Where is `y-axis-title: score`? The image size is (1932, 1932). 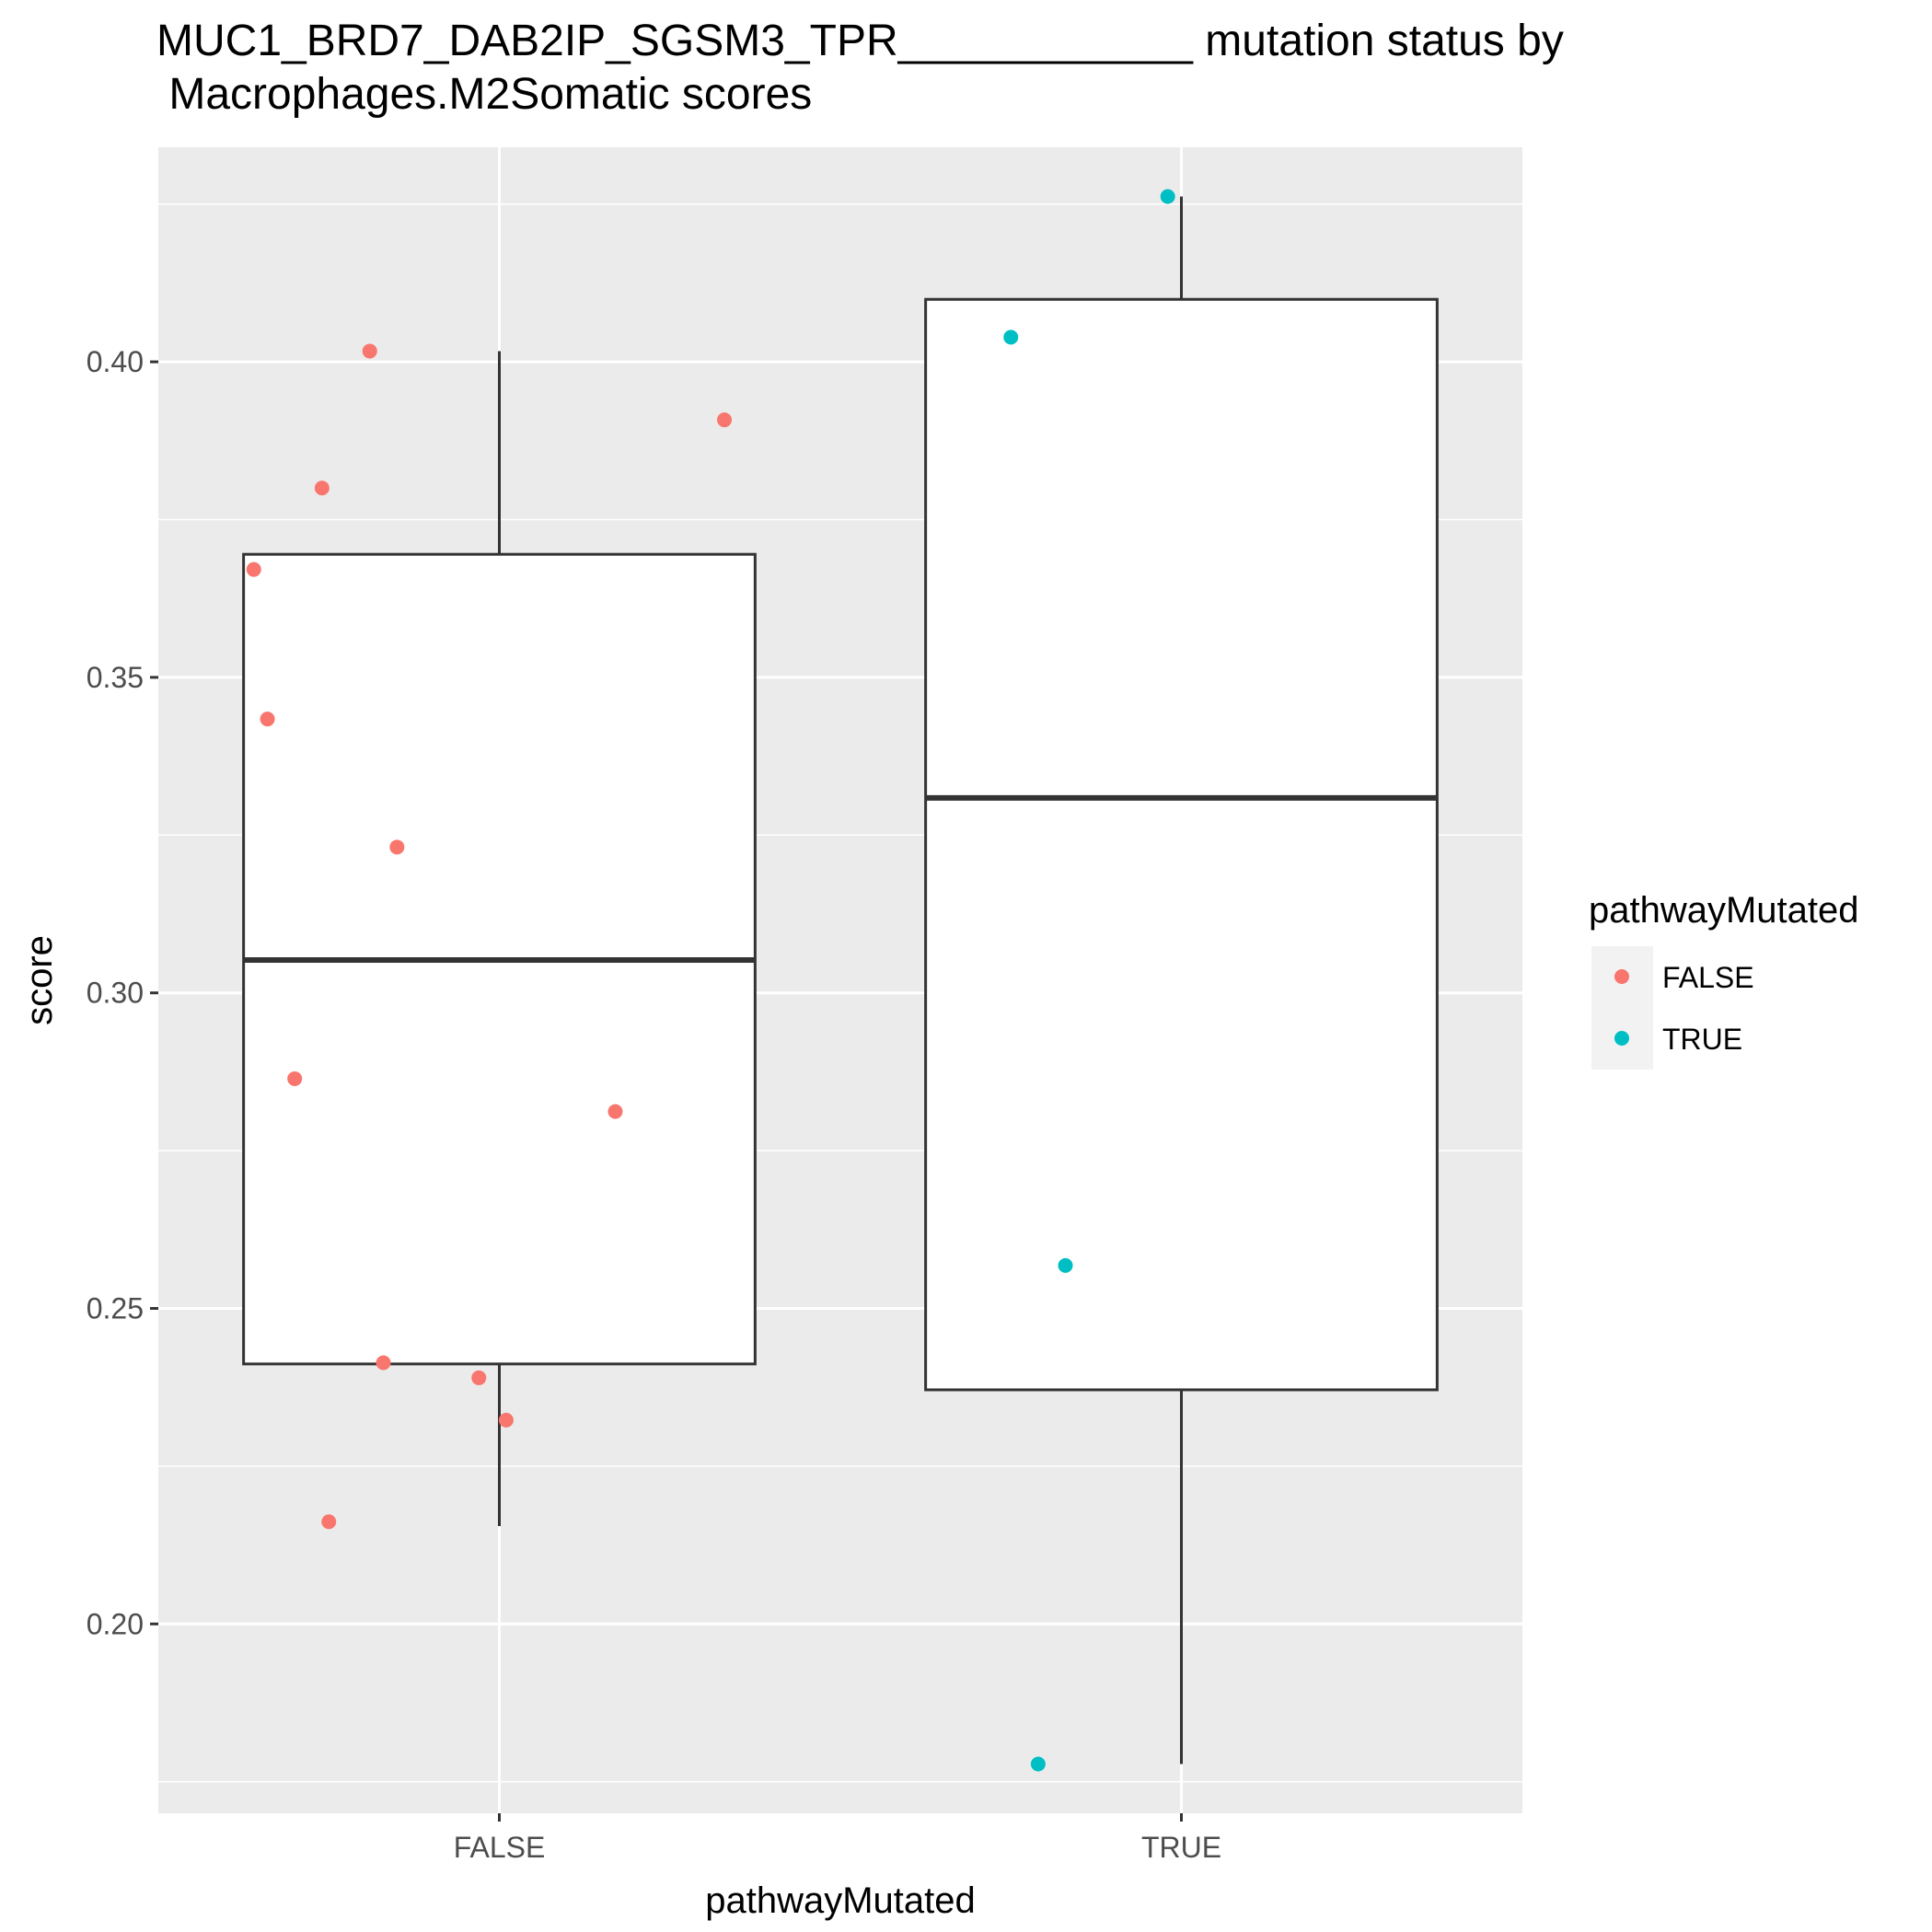
y-axis-title: score is located at coordinates (40, 980).